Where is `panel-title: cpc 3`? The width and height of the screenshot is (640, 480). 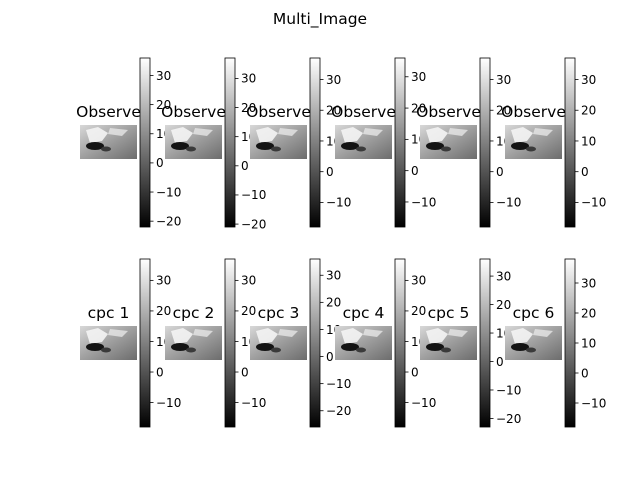
panel-title: cpc 3 is located at coordinates (279, 313).